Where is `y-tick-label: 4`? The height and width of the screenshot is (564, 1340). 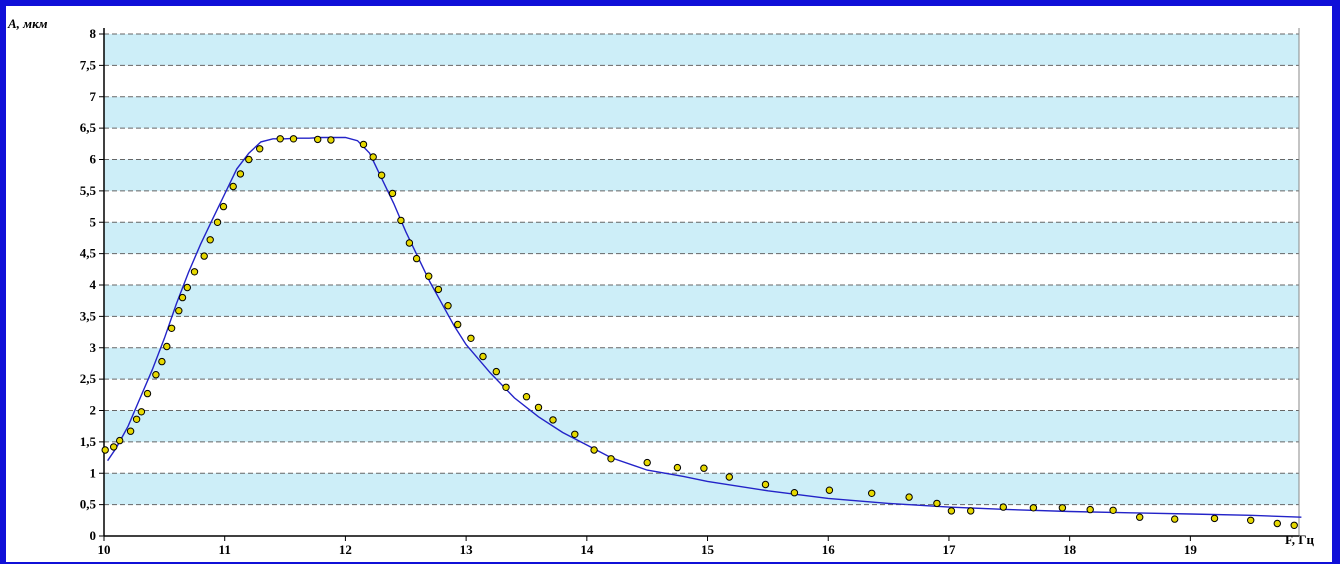
y-tick-label: 4 is located at coordinates (93, 284).